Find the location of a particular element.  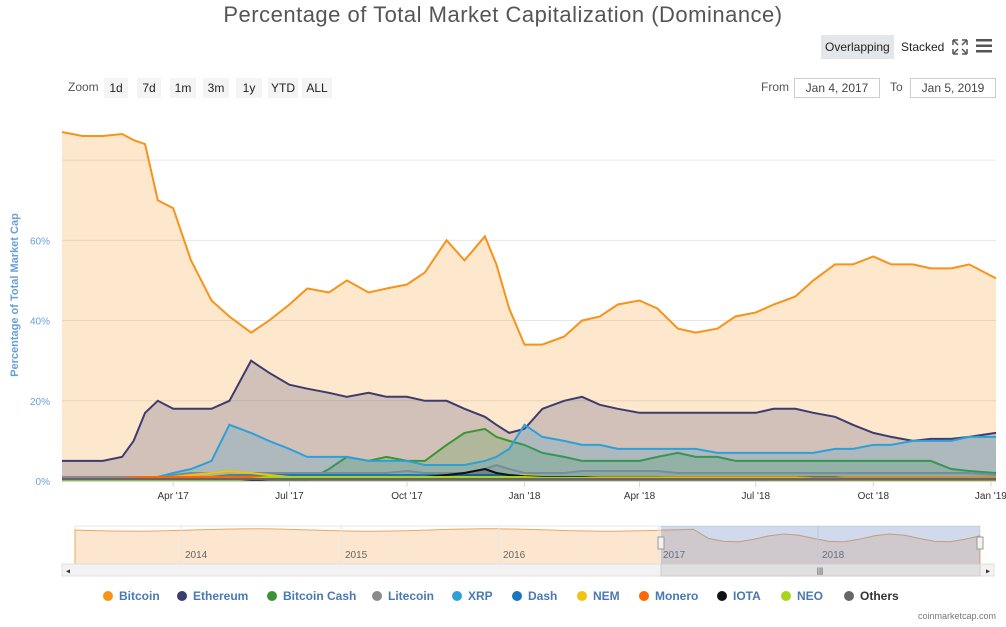

legend-label: NEO is located at coordinates (810, 596).